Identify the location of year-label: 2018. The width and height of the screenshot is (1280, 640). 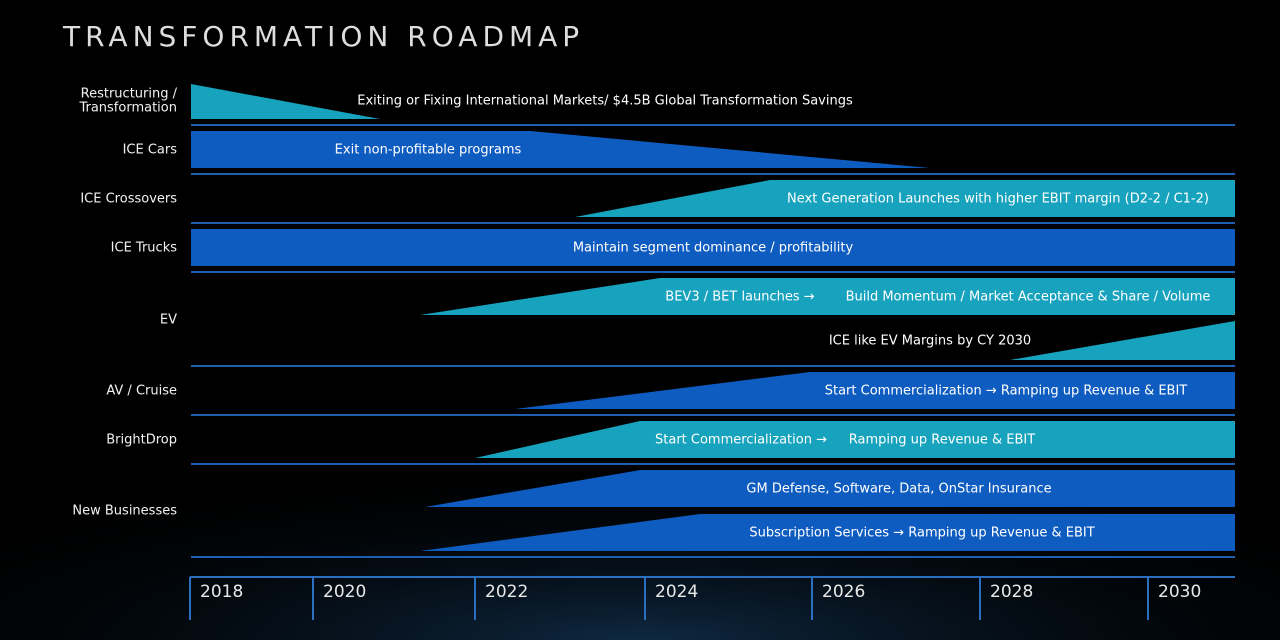
(221, 592).